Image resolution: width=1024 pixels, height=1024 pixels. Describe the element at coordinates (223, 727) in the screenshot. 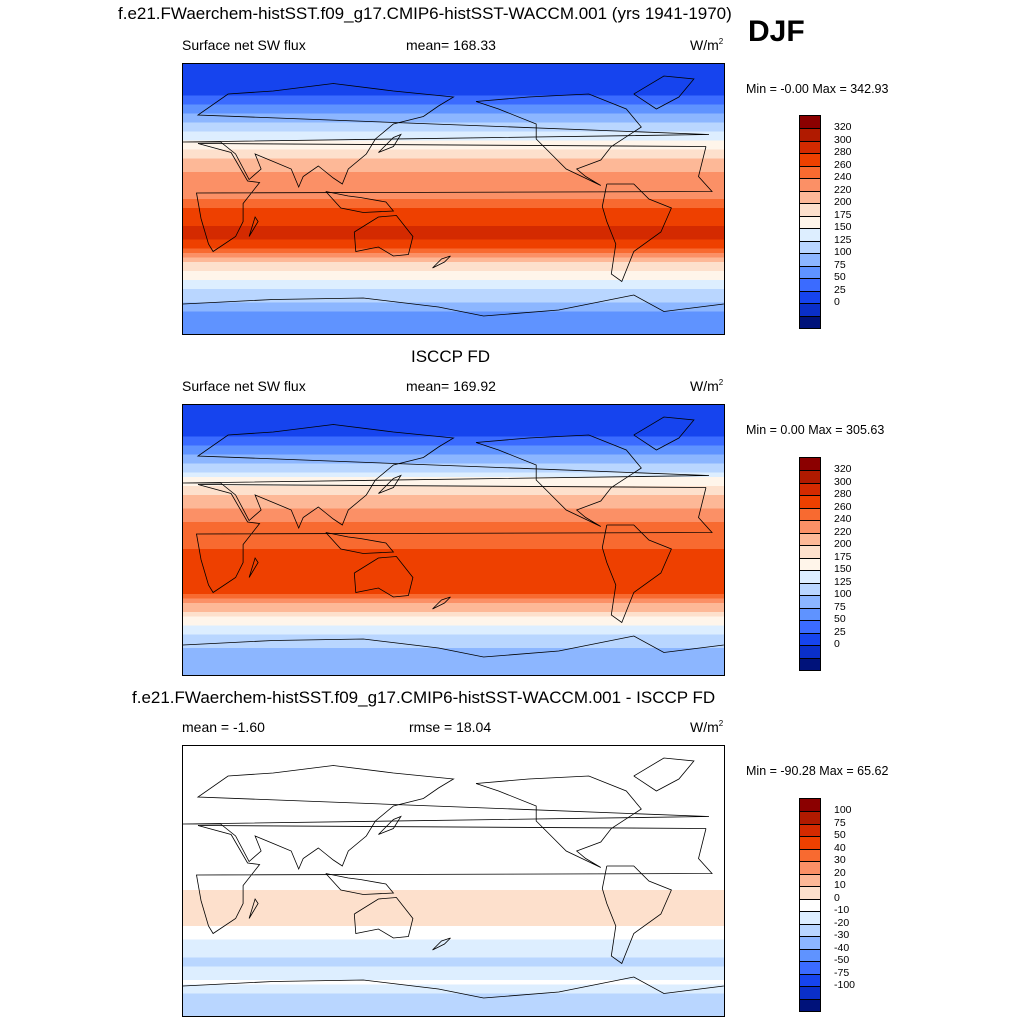

I see `panel-left-label: mean = -1.60` at that location.